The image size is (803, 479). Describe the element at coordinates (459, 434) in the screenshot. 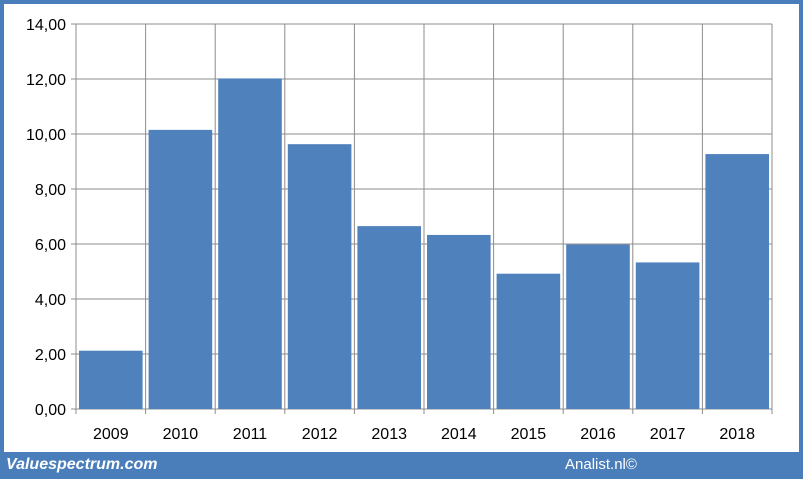

I see `x-tick-label: 2014` at that location.